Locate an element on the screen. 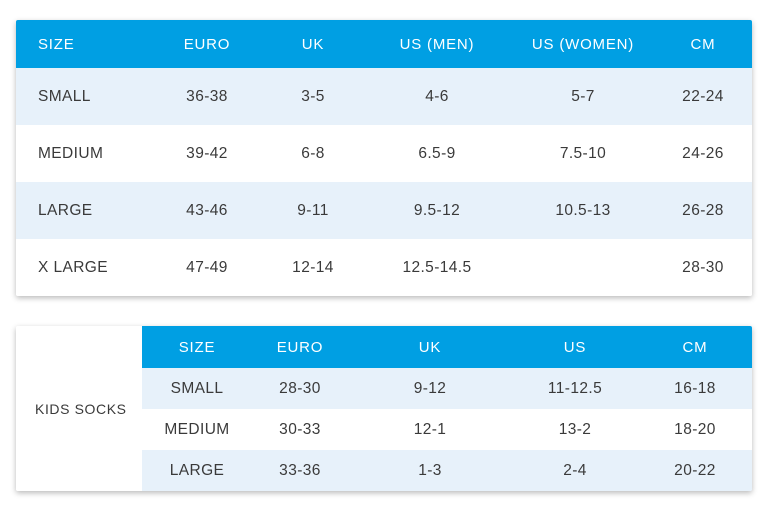 This screenshot has height=523, width=768. table-row-medium: MEDIUM 39-42 6-8 6.5-9 7.5-10 24-26 is located at coordinates (384, 153).